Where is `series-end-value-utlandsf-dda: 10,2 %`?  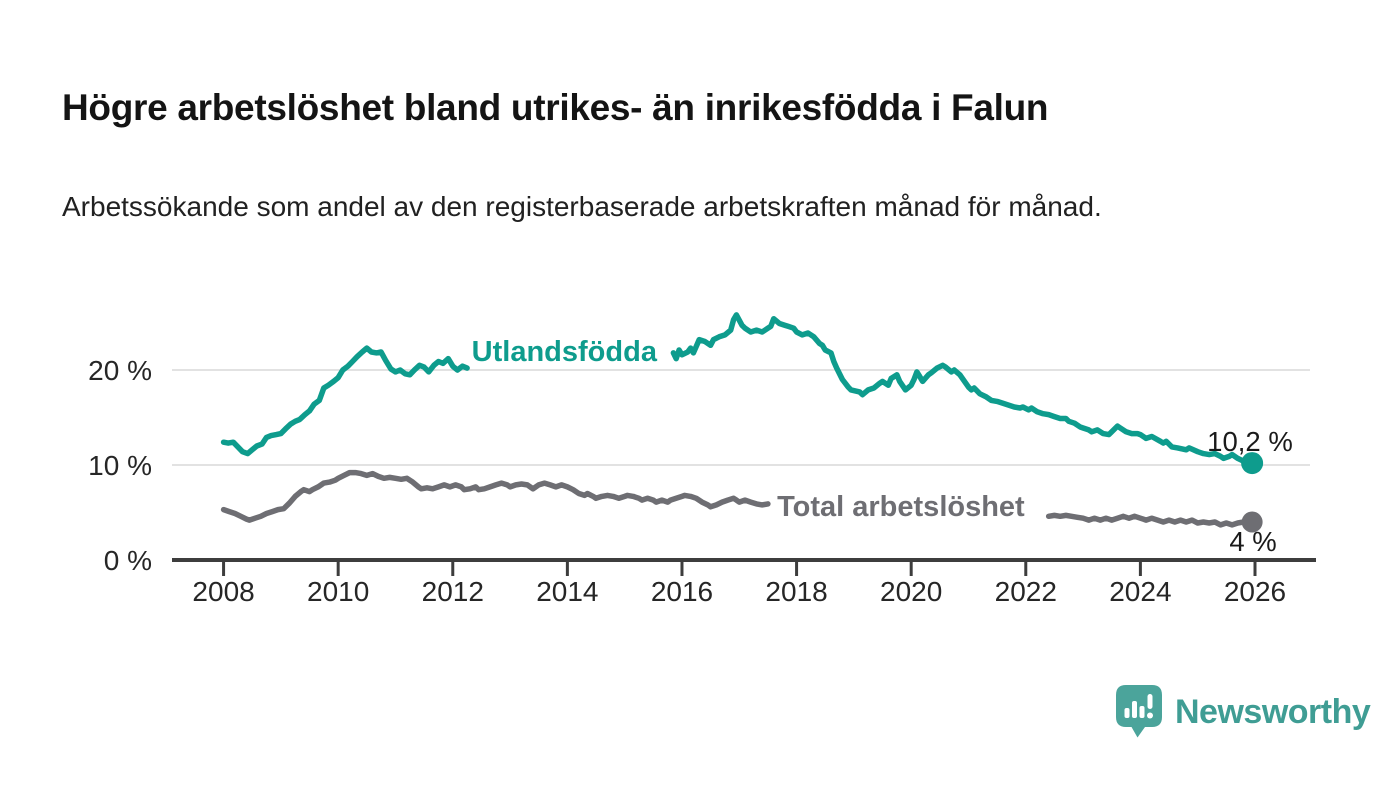 series-end-value-utlandsf-dda: 10,2 % is located at coordinates (1250, 441).